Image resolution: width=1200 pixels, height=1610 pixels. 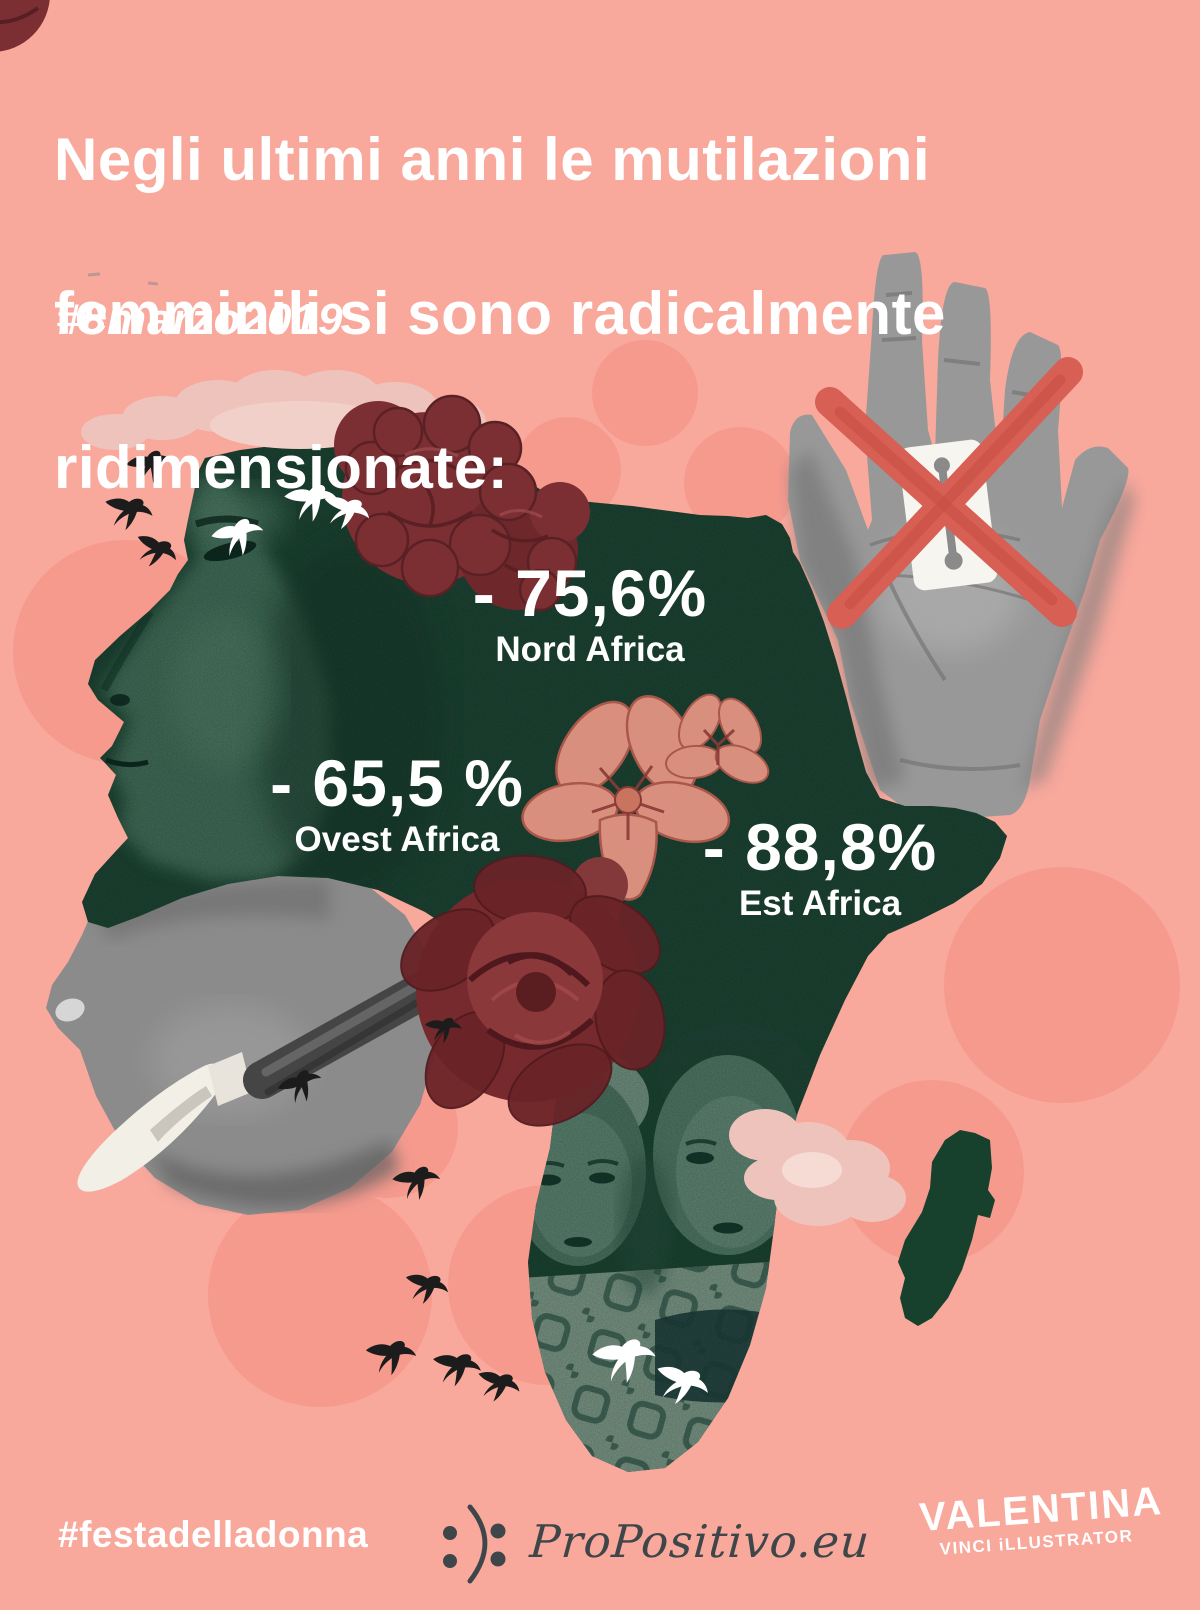 I want to click on stat-region-label: Est Africa, so click(x=820, y=903).